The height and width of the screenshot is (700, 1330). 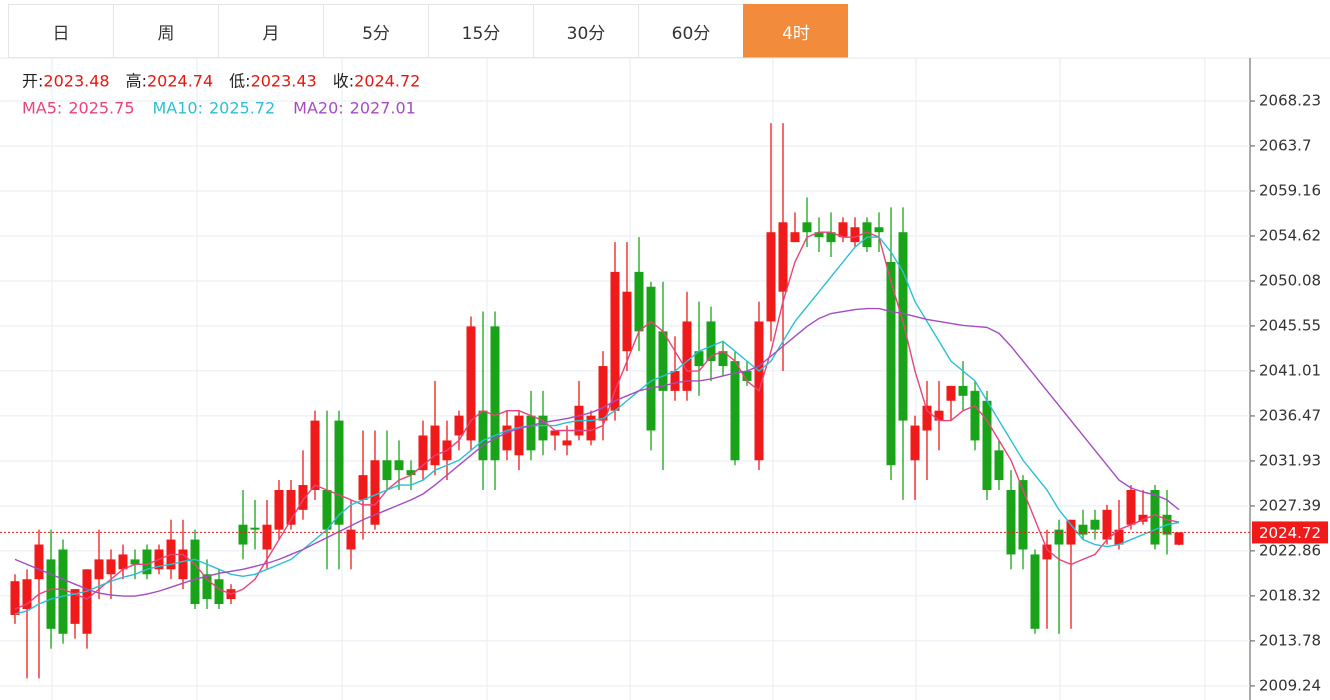 What do you see at coordinates (1290, 325) in the screenshot?
I see `y-tick-label: 2045.55` at bounding box center [1290, 325].